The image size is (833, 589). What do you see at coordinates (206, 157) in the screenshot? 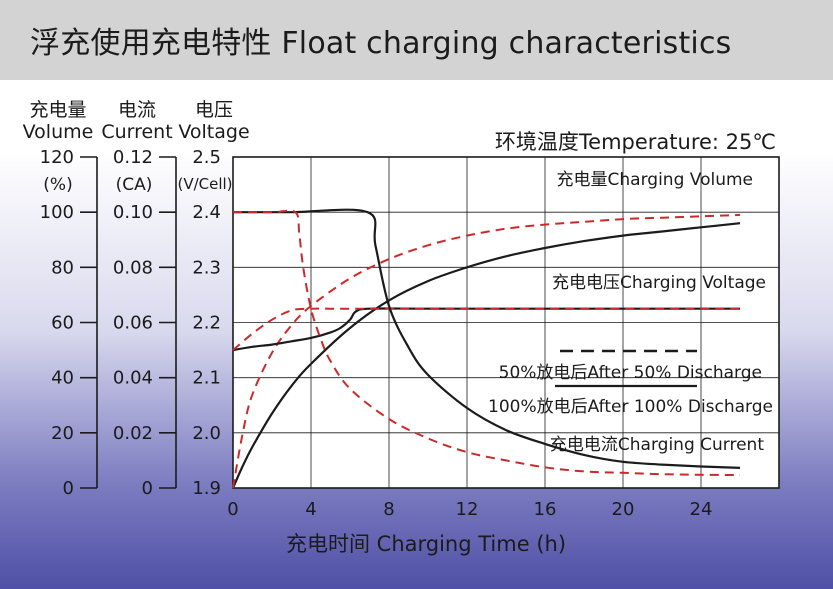
I see `voltage-tick-label: 2.5` at bounding box center [206, 157].